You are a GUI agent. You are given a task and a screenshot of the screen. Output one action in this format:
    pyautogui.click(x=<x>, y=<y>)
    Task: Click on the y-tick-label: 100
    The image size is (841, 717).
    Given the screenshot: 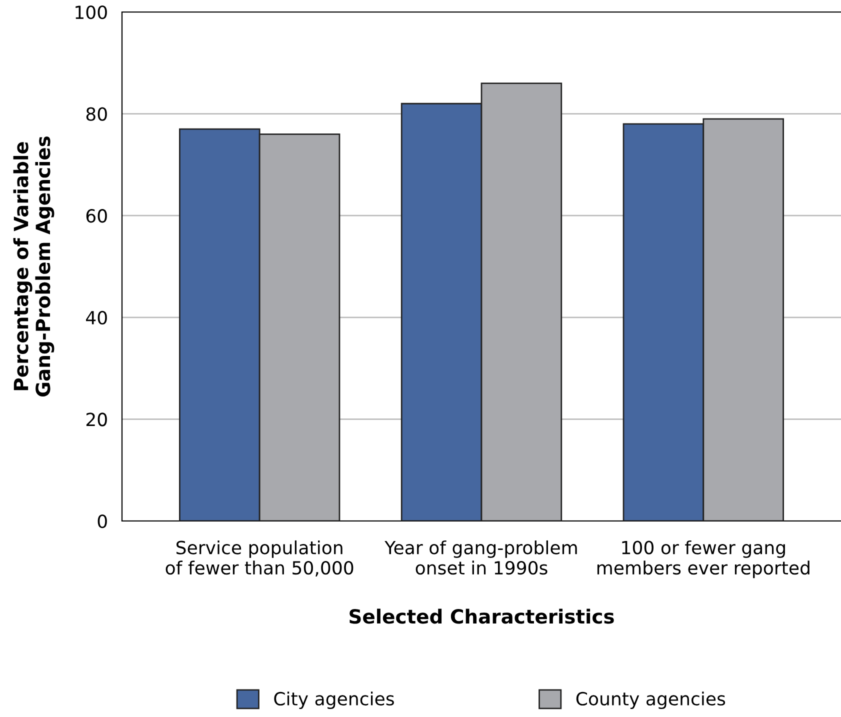 What is the action you would take?
    pyautogui.click(x=91, y=12)
    